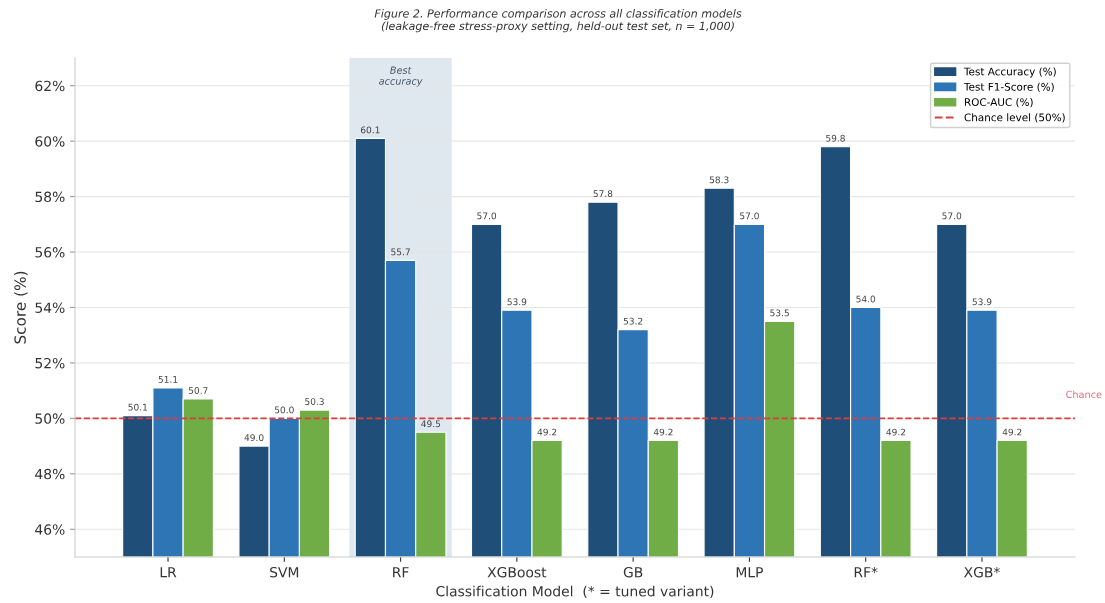 The image size is (1105, 603). What do you see at coordinates (50, 252) in the screenshot?
I see `y-tick-label: 56%` at bounding box center [50, 252].